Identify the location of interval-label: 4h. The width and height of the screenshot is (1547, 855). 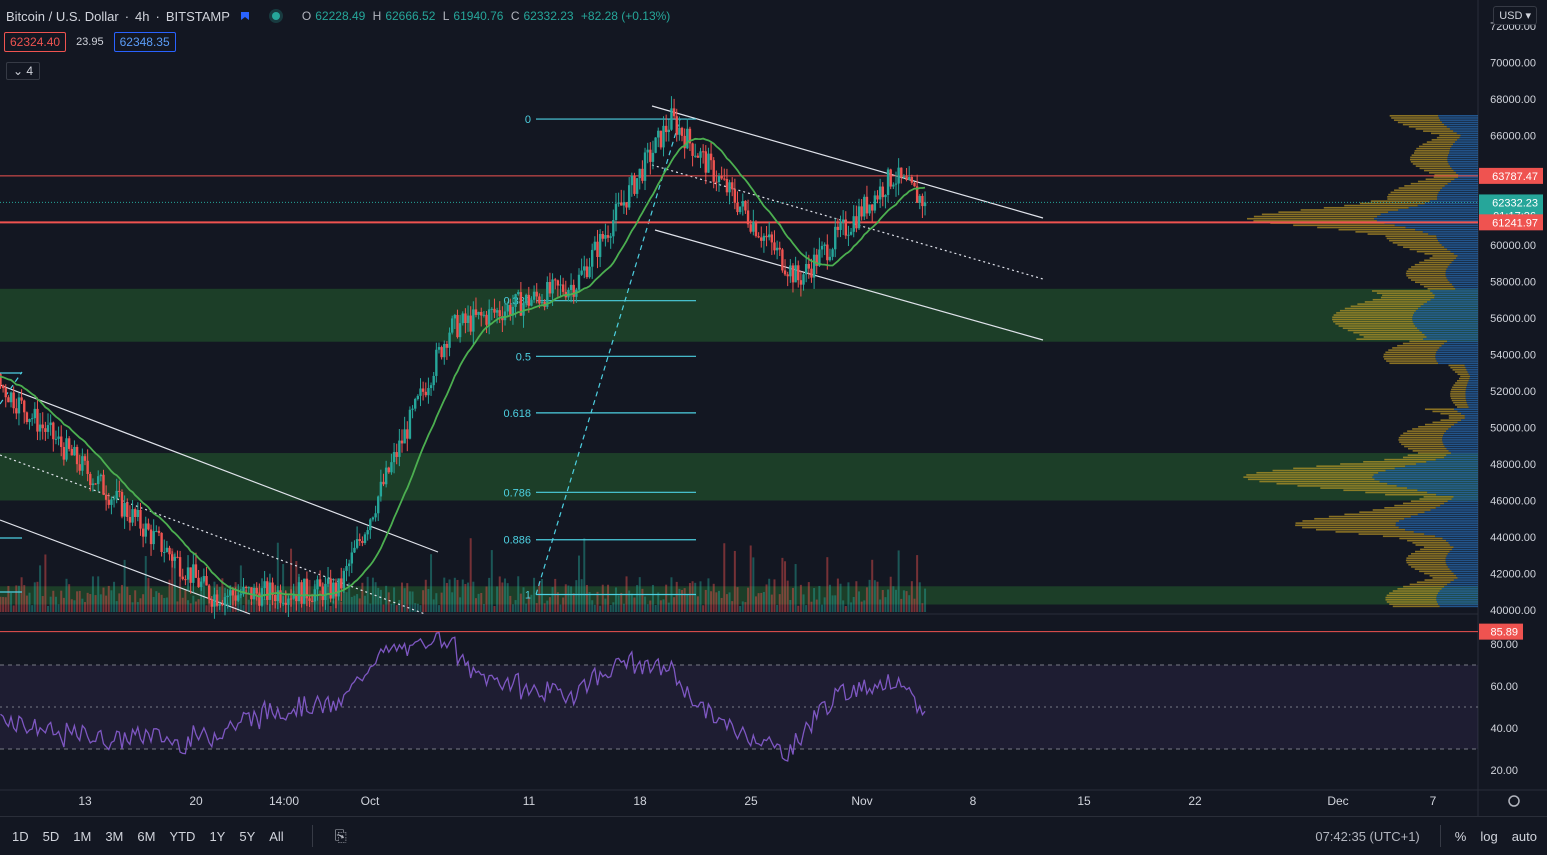
(142, 16).